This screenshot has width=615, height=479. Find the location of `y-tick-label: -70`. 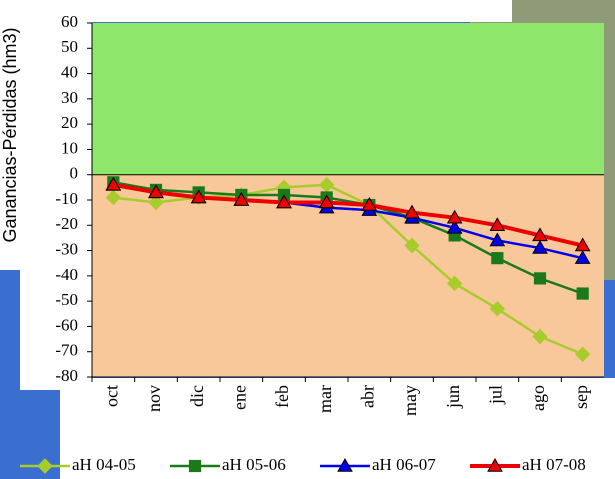

y-tick-label: -70 is located at coordinates (66, 350).